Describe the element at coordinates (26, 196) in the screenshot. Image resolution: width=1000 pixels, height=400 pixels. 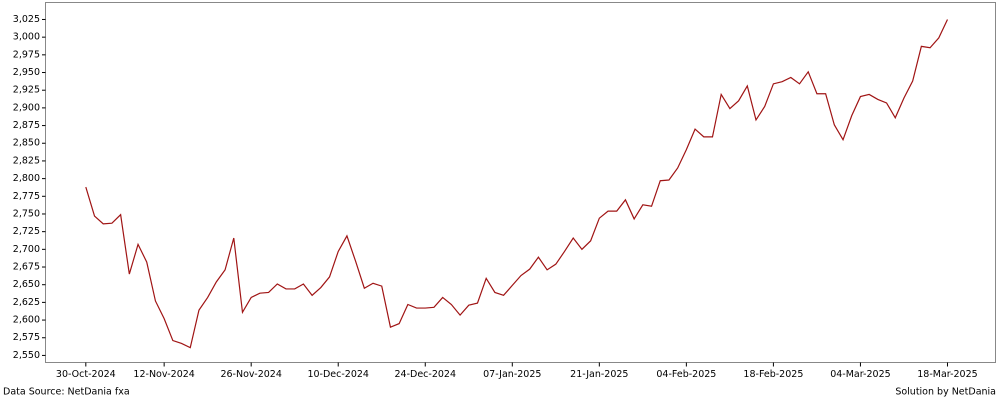
I see `y-tick-label: 2,775` at that location.